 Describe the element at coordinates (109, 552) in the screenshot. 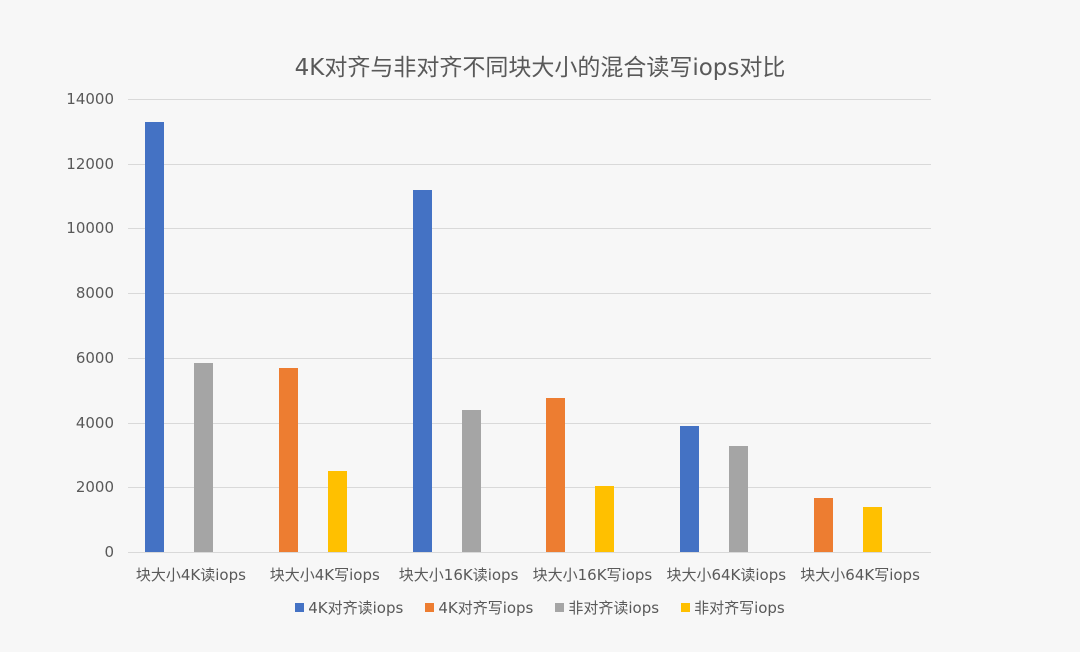

I see `y-tick-label: 0` at that location.